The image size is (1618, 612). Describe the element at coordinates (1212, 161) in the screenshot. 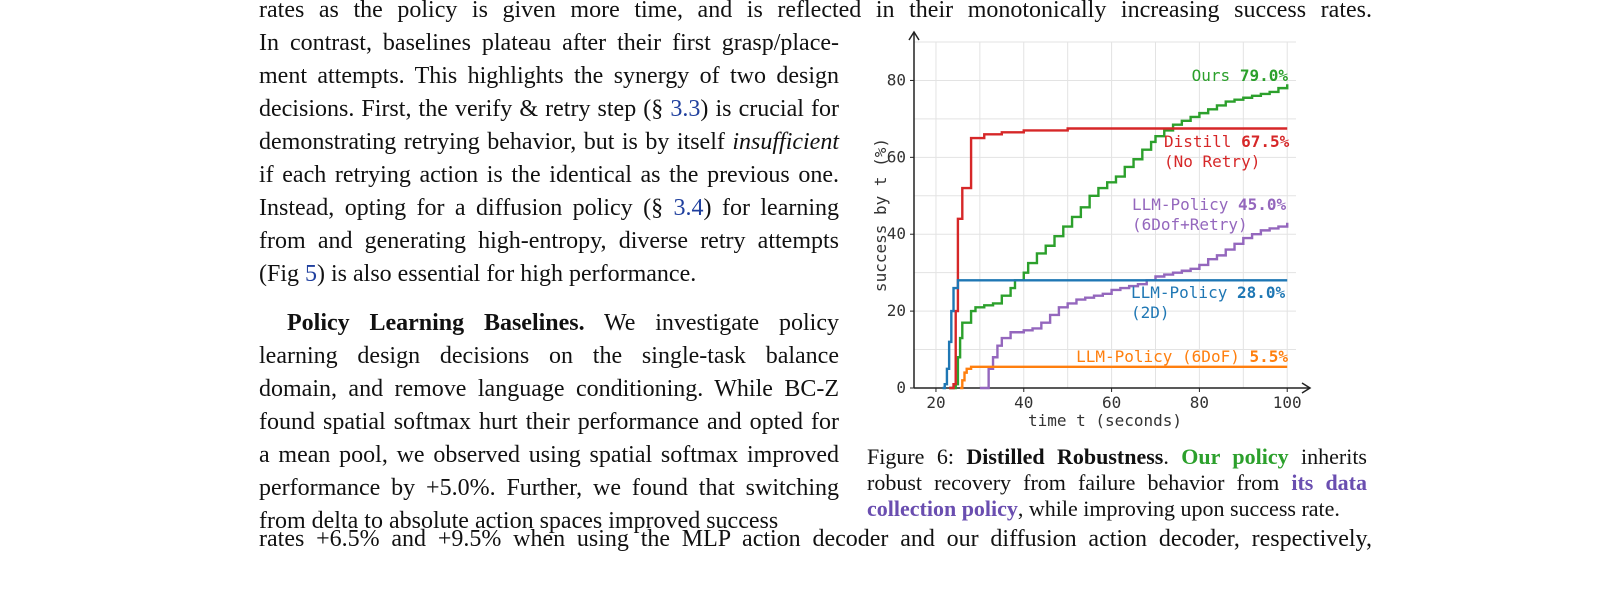

I see `label-distill-subtitle: (No Retry)` at that location.